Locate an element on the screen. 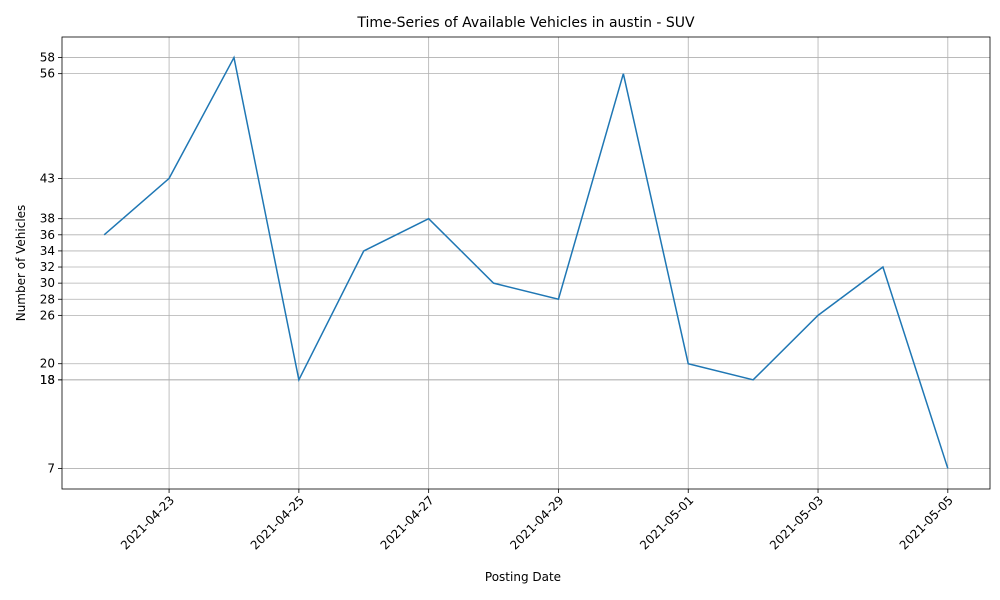  y-tick-label: 34 is located at coordinates (47, 251).